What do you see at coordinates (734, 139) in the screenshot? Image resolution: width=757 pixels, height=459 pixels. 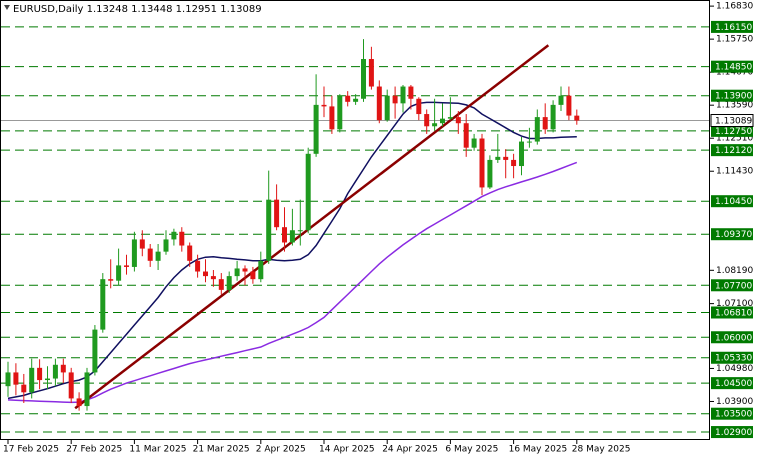 I see `y-tick-label: 1.12510` at bounding box center [734, 139].